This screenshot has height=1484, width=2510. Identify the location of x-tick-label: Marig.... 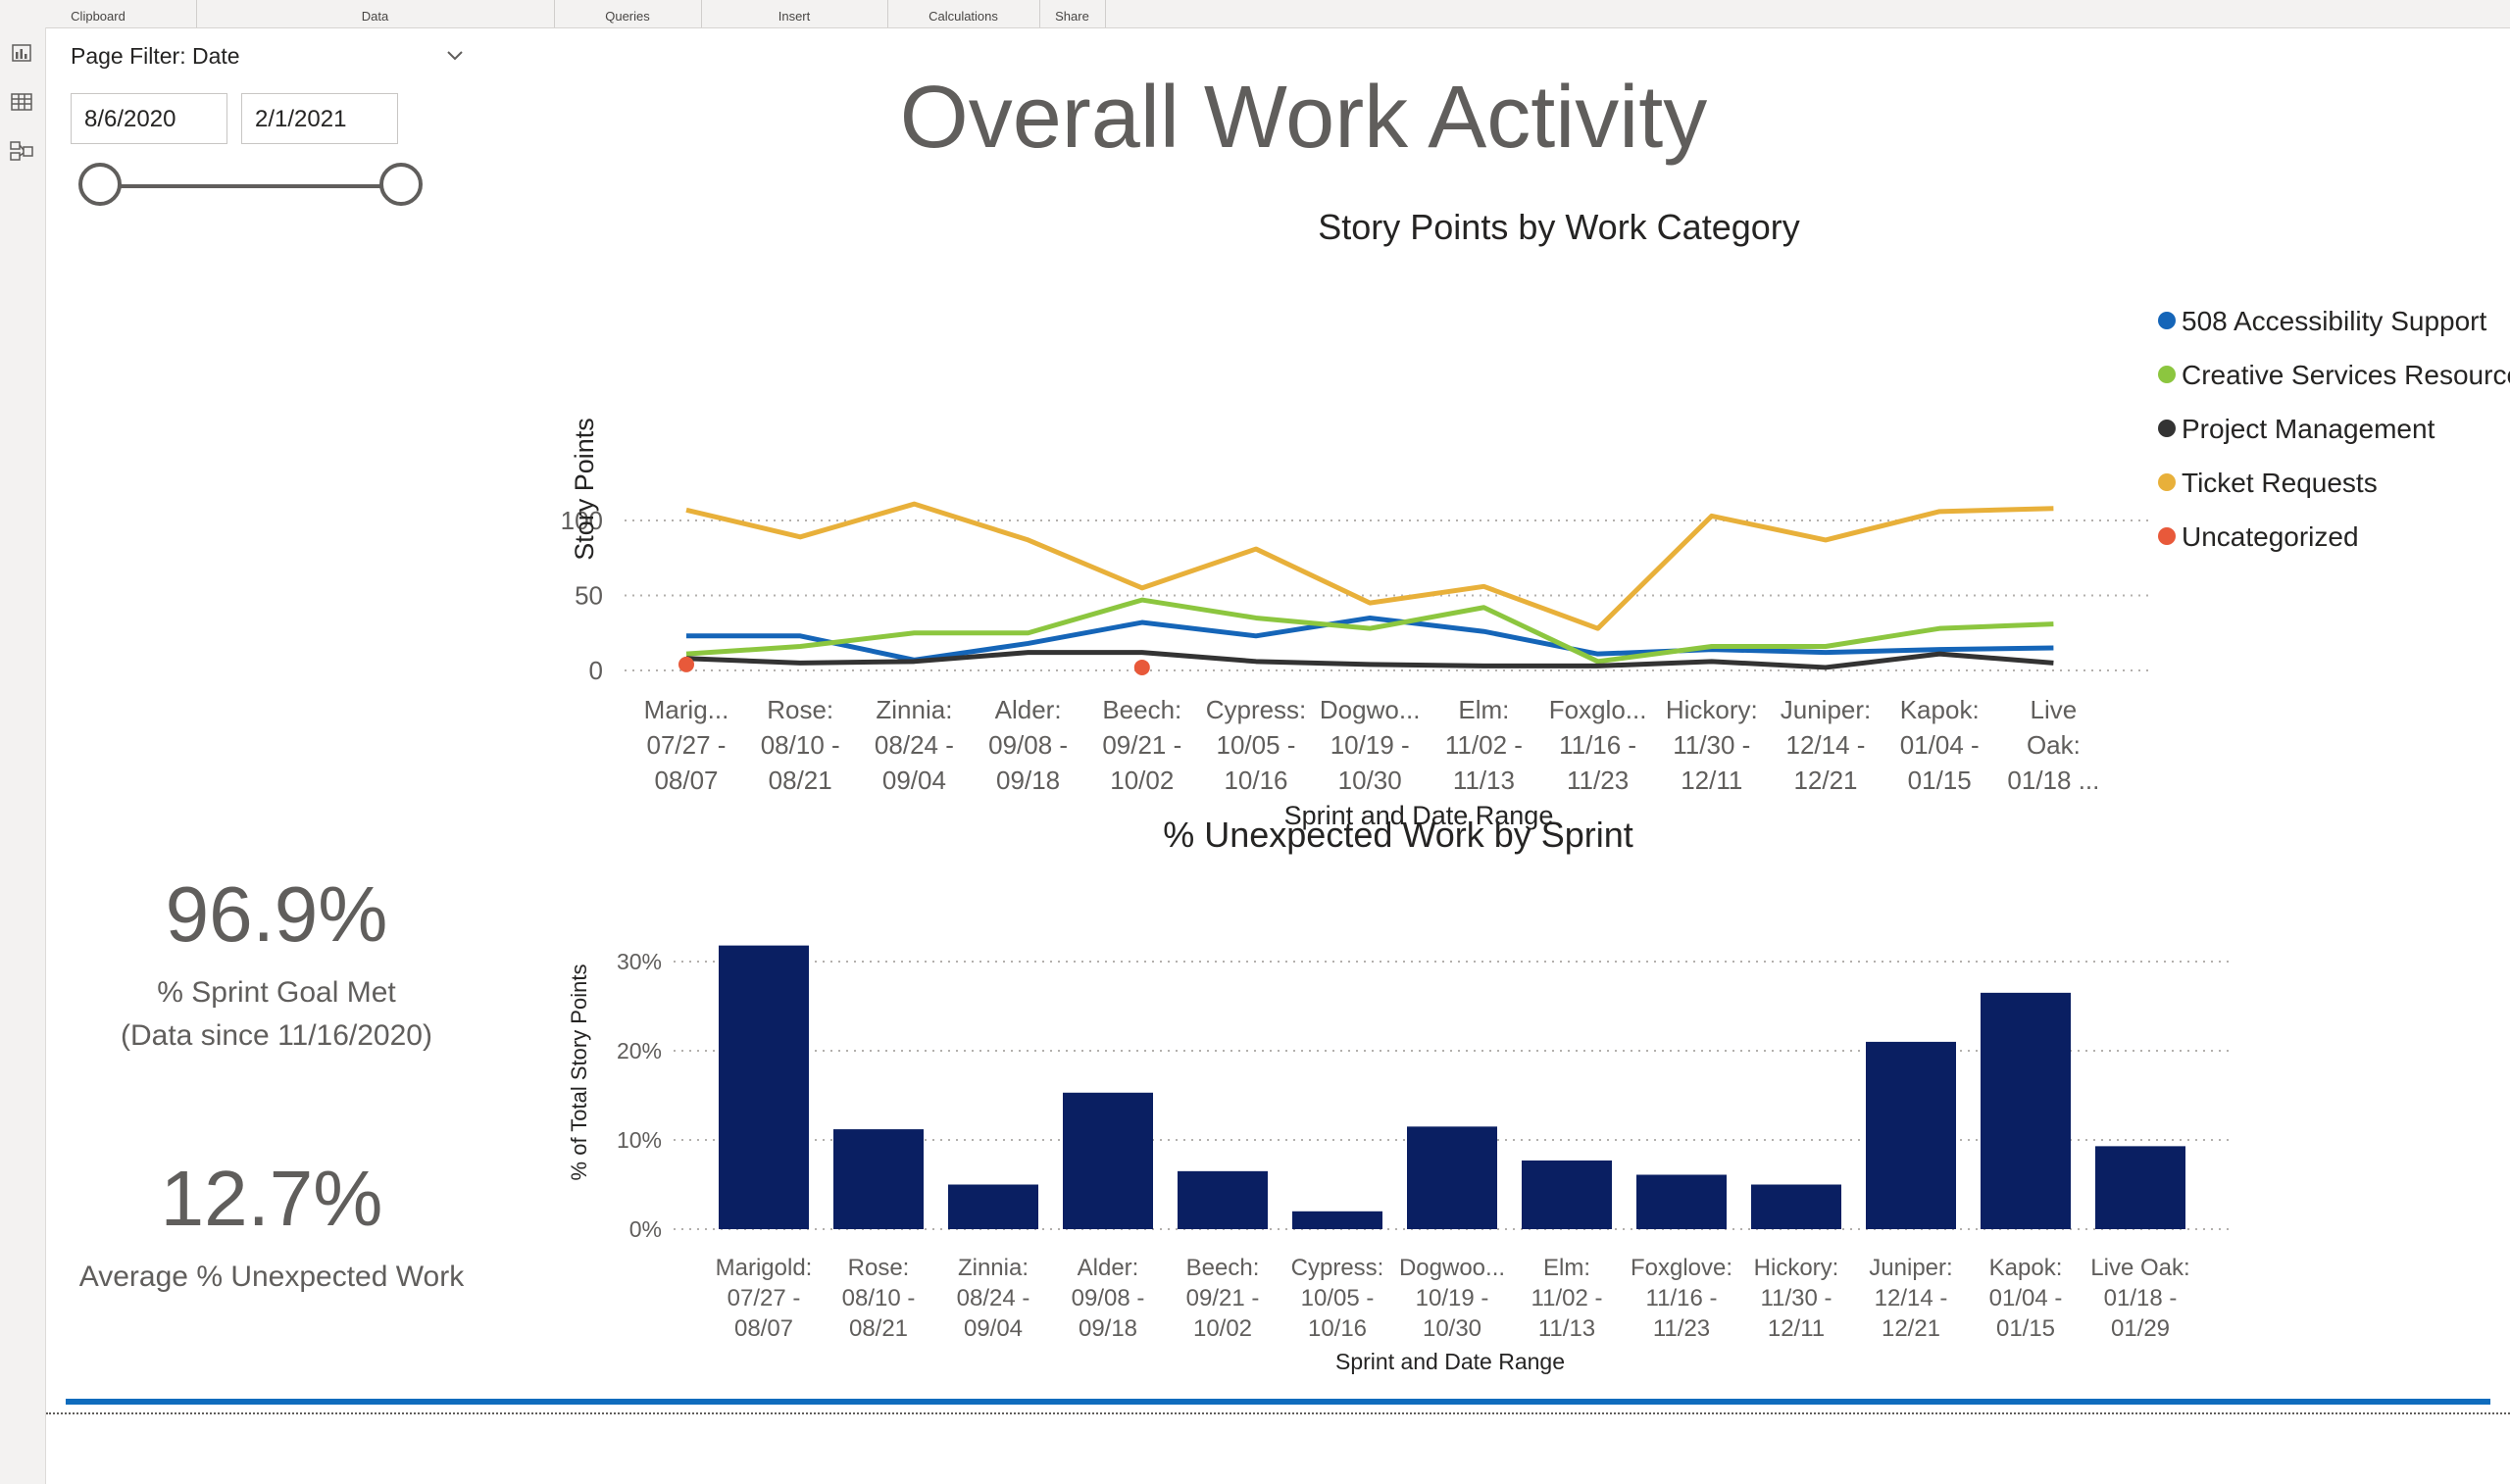
(686, 709).